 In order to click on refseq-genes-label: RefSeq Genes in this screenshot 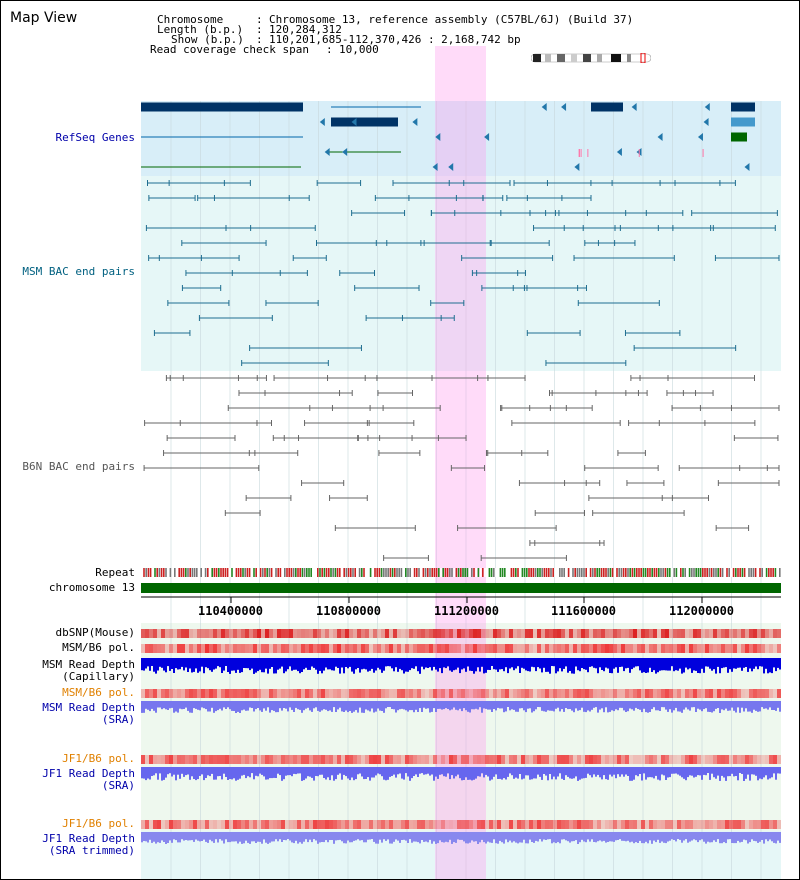, I will do `click(95, 137)`.